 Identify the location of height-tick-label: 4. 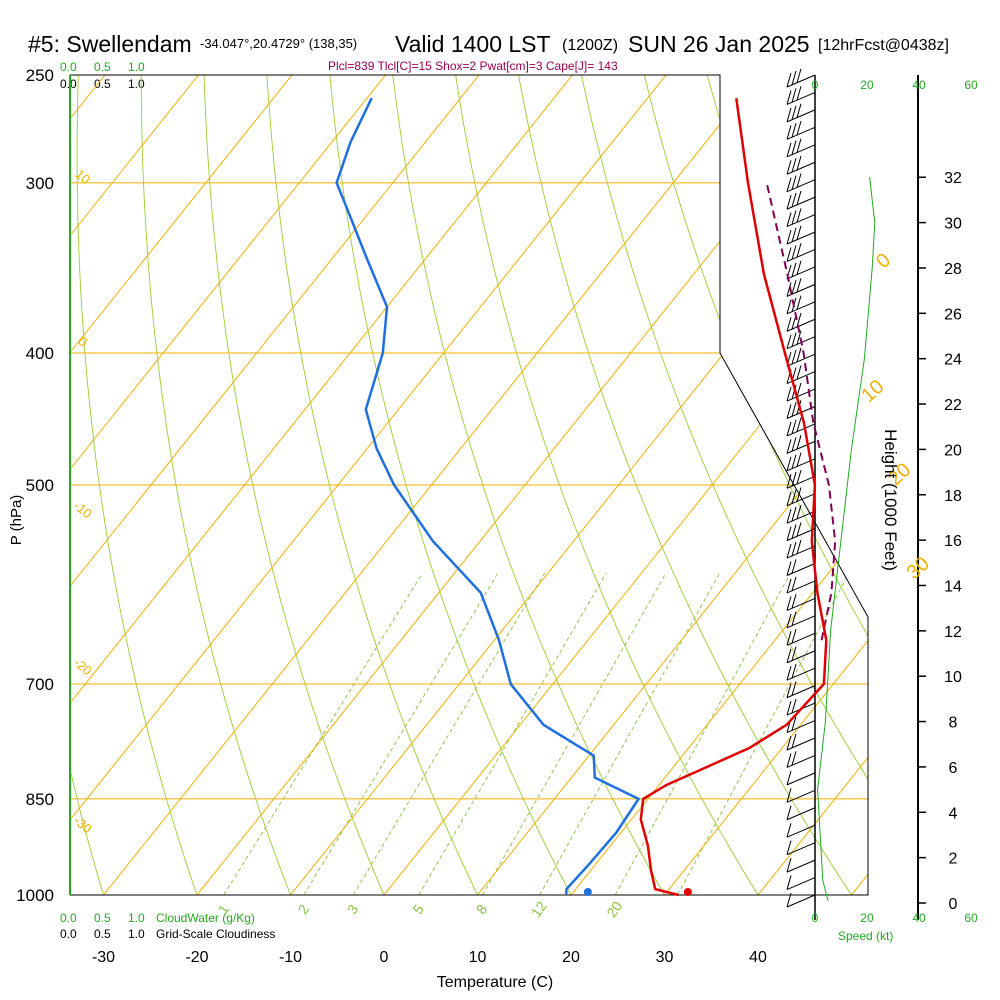
(953, 813).